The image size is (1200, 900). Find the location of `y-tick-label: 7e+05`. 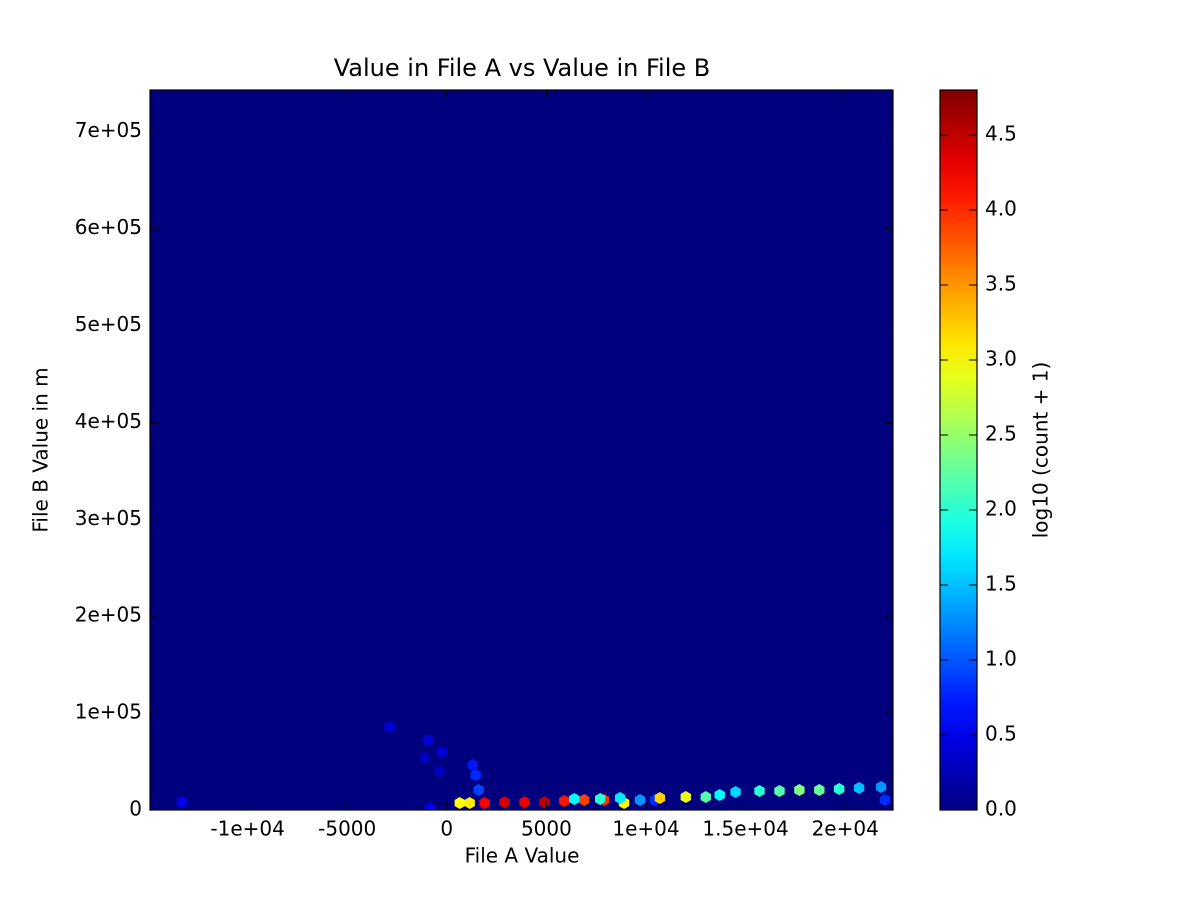

y-tick-label: 7e+05 is located at coordinates (108, 130).